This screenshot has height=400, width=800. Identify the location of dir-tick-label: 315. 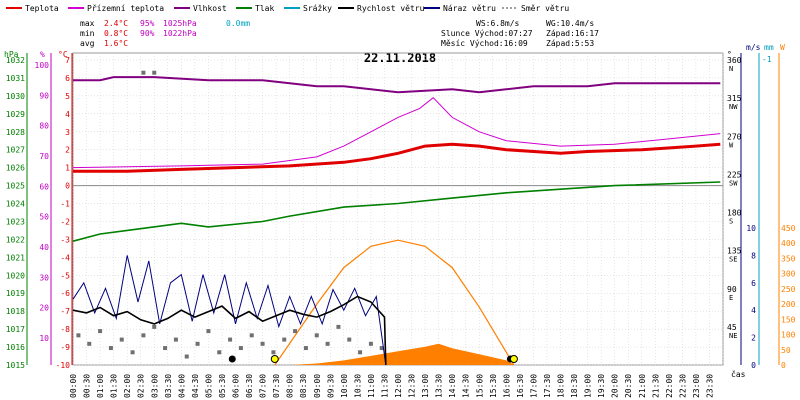
(734, 98).